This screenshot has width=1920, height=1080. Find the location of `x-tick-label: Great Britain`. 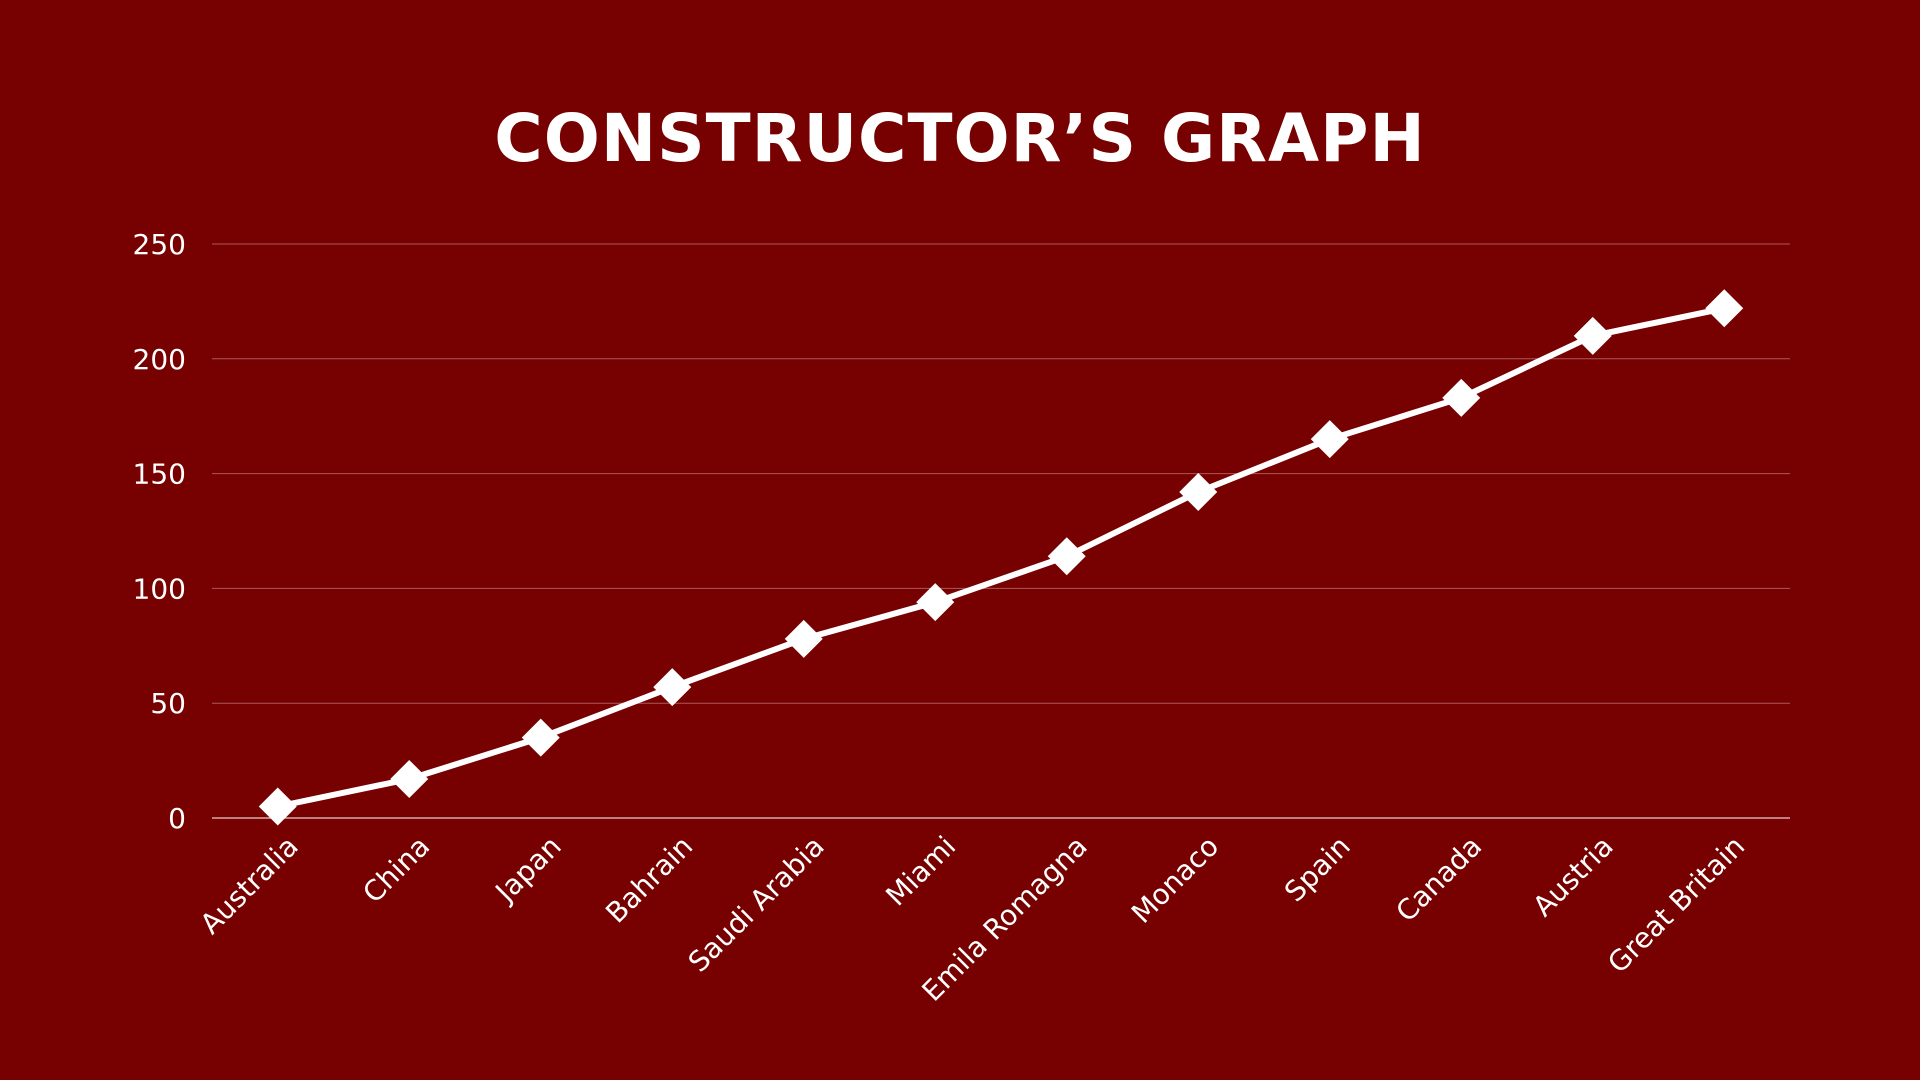

x-tick-label: Great Britain is located at coordinates (1676, 905).